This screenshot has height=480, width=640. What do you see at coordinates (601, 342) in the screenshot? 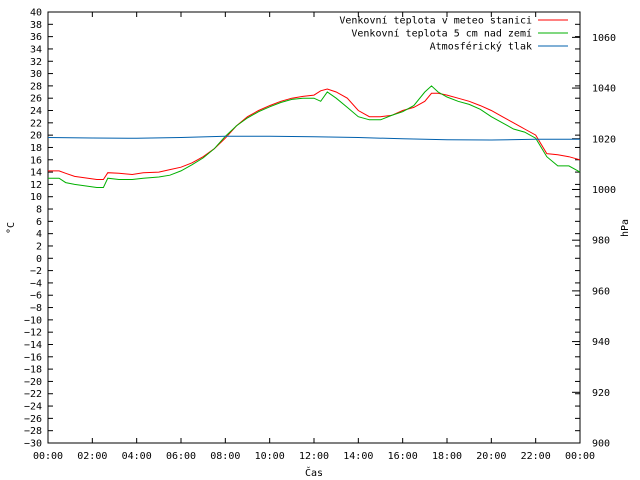
I see `y2-tick-label: 940` at bounding box center [601, 342].